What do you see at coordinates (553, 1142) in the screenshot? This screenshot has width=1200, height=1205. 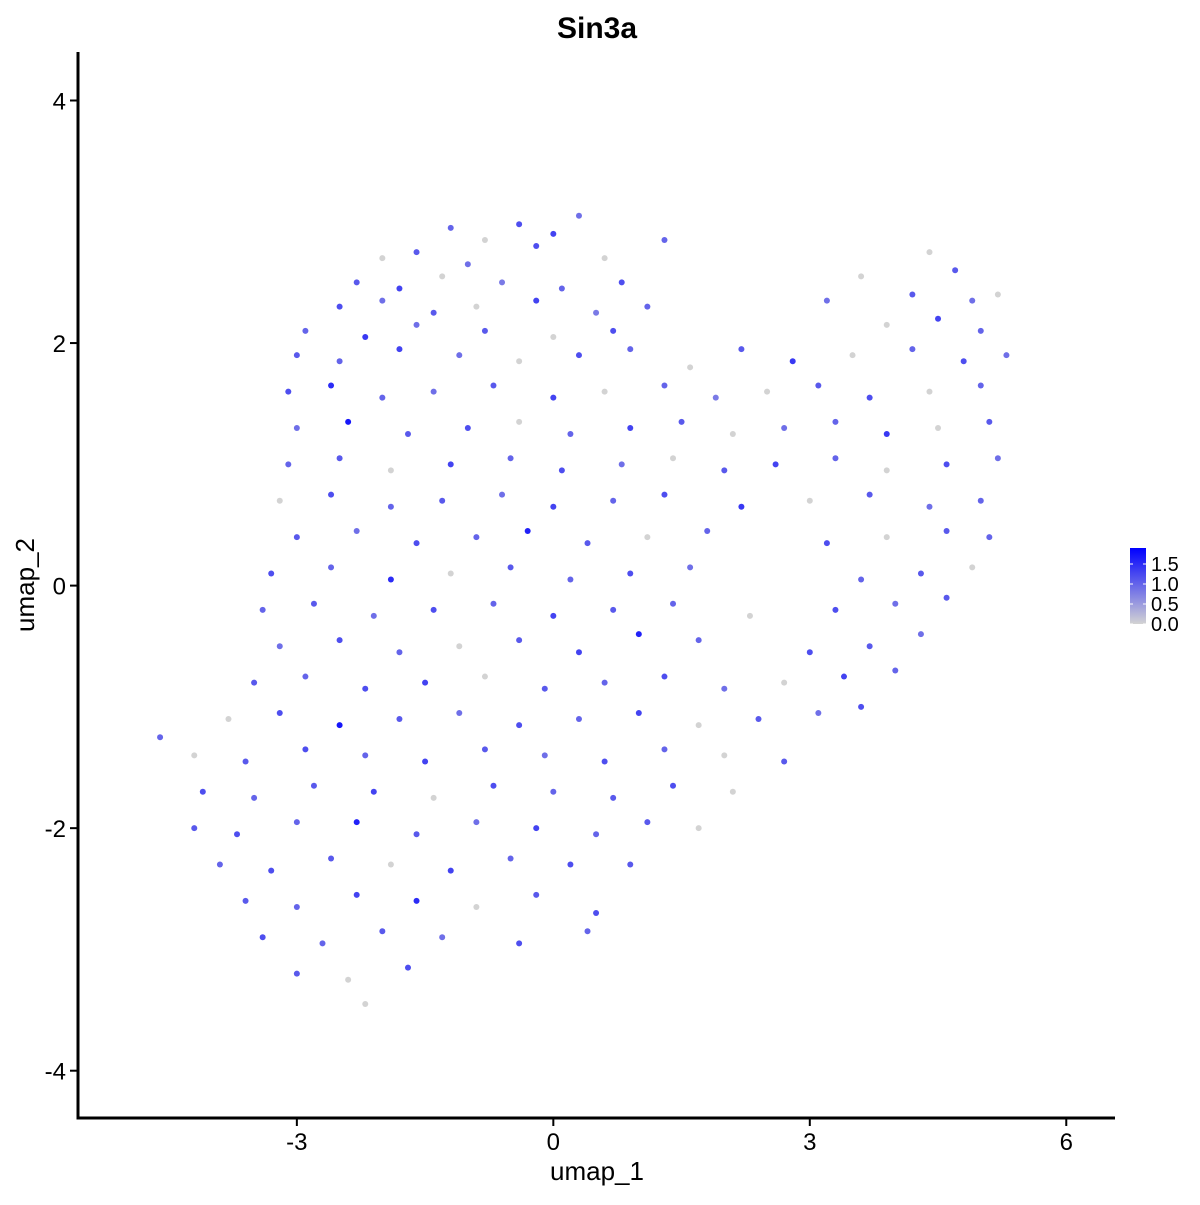 I see `x-tick-label: 0` at bounding box center [553, 1142].